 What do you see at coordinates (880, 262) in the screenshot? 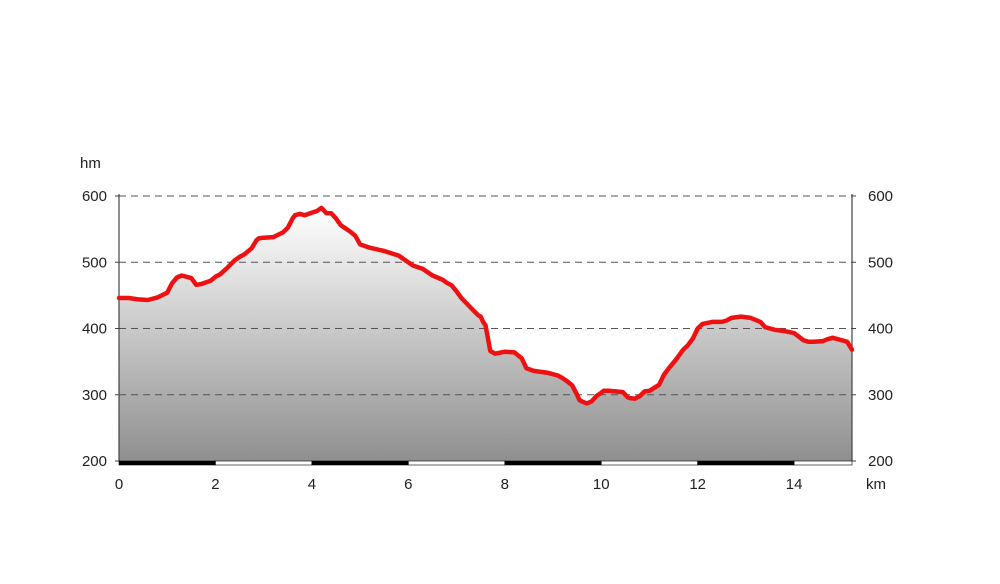
I see `y-tick-label-right: 500` at bounding box center [880, 262].